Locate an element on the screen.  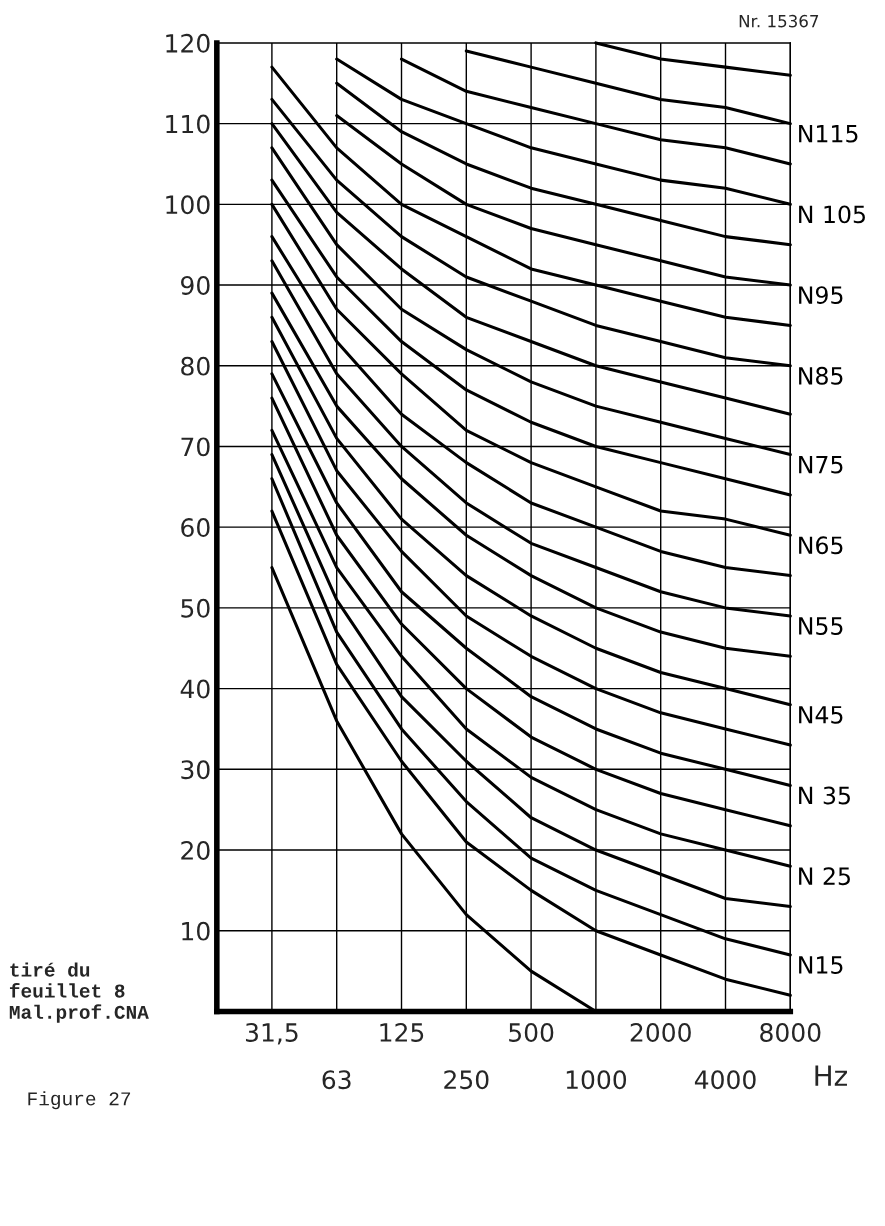
series-label: N85 is located at coordinates (821, 375).